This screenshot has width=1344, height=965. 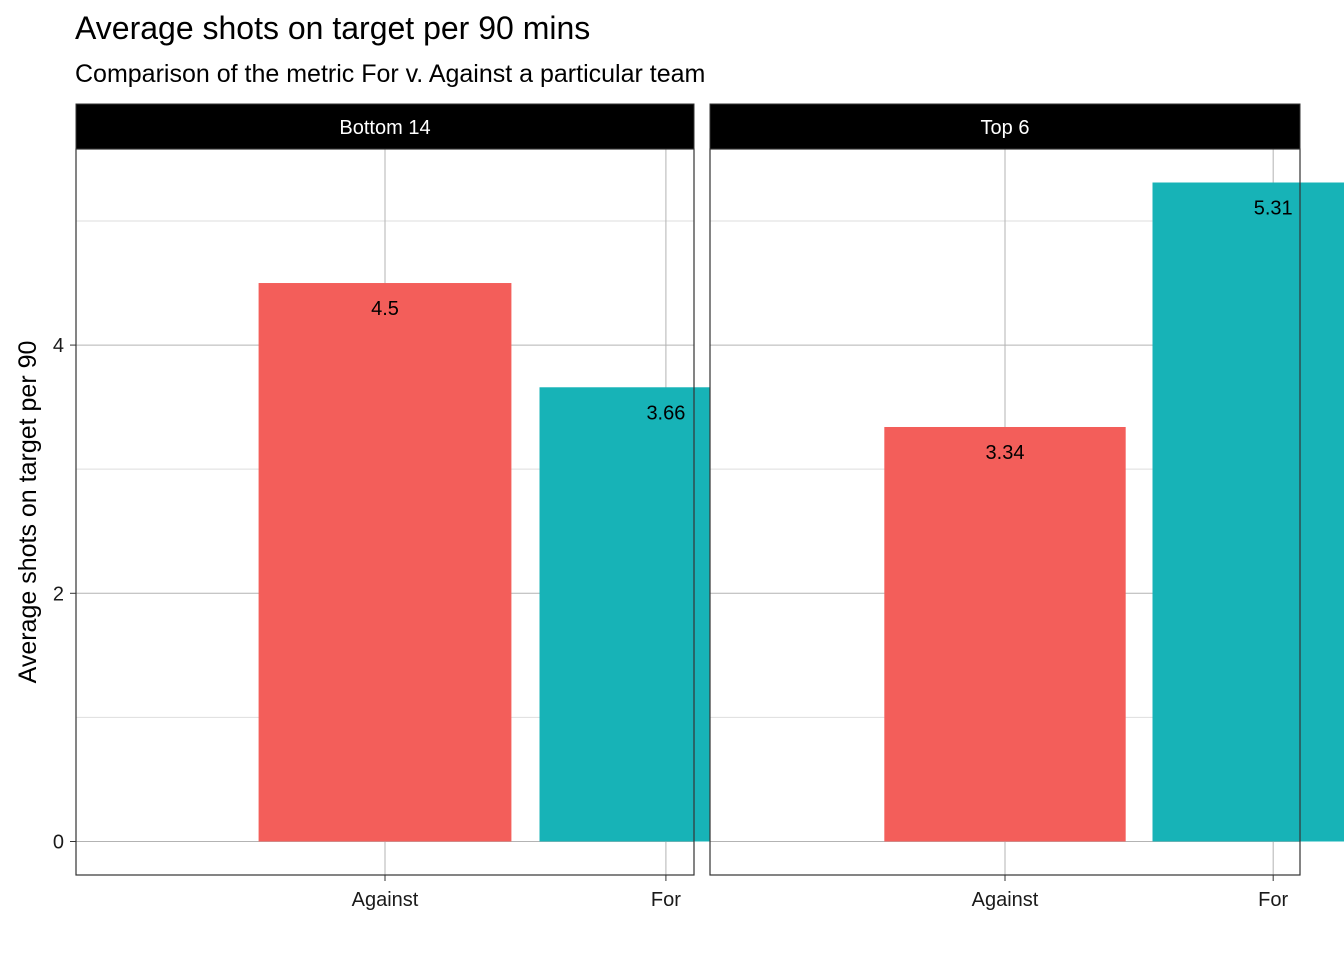 What do you see at coordinates (385, 309) in the screenshot?
I see `bar-value-label: 4.5` at bounding box center [385, 309].